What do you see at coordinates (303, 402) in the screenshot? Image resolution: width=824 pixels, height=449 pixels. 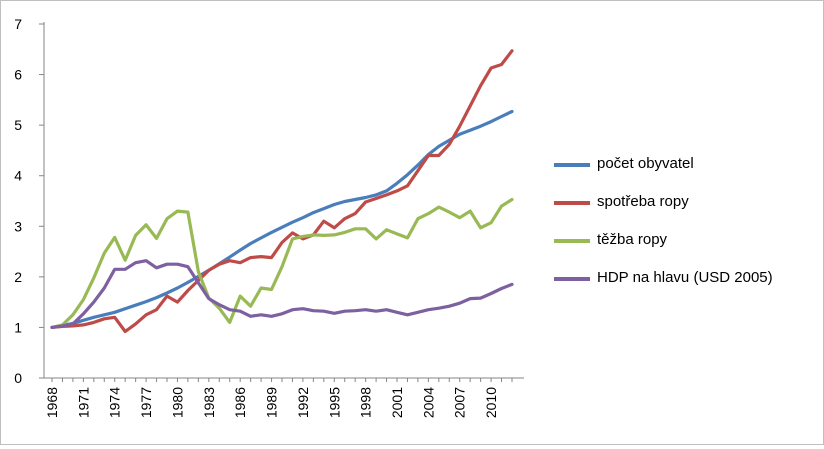 I see `x-tick-label: 1992` at bounding box center [303, 402].